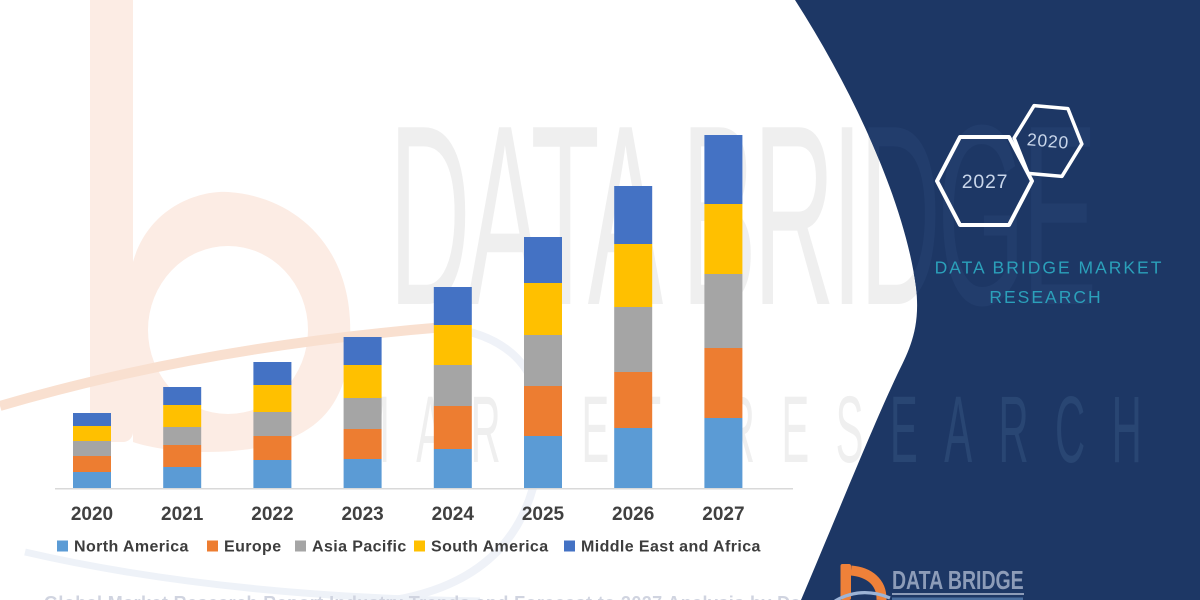 The width and height of the screenshot is (1200, 600). I want to click on svg-text: Asia Pacific, so click(359, 547).